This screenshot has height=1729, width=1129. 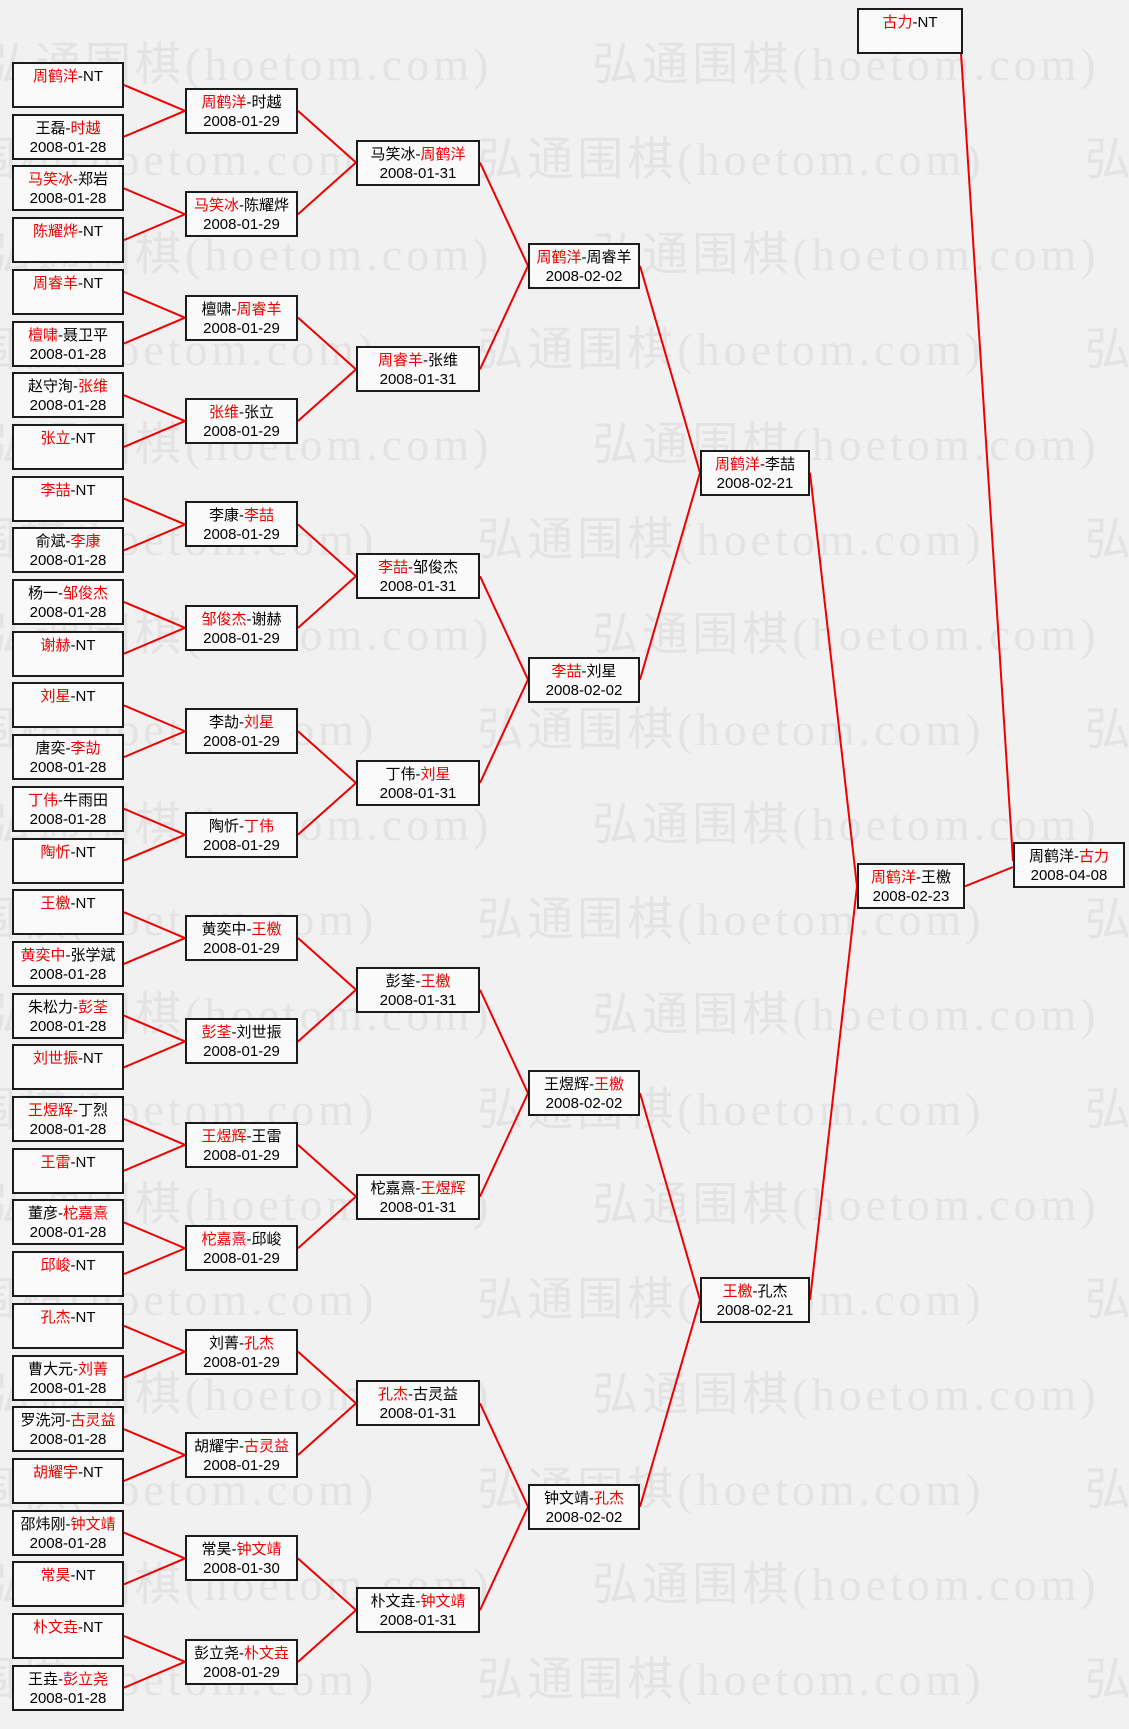 What do you see at coordinates (267, 1653) in the screenshot?
I see `player2-name: 朴文垚` at bounding box center [267, 1653].